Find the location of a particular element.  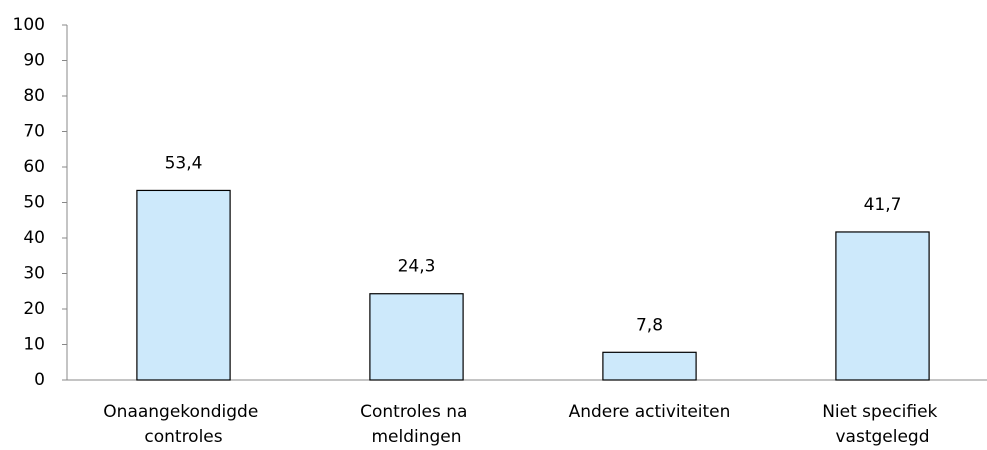

x-tick-label: Controles na meldingen is located at coordinates (416, 424).